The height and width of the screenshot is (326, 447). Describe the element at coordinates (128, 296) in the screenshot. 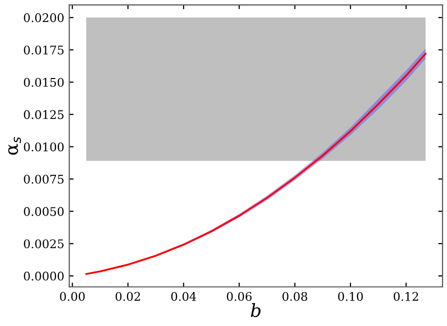

I see `x-tick-label: 0.02` at that location.